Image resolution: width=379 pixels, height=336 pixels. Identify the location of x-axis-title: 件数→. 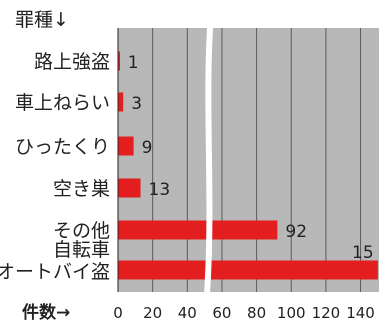
(46, 312).